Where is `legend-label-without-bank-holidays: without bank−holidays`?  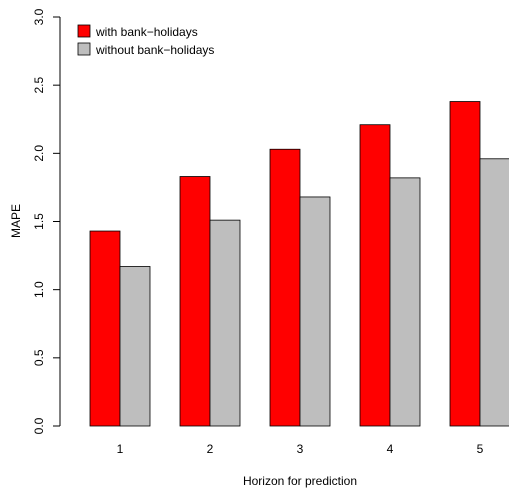 legend-label-without-bank-holidays: without bank−holidays is located at coordinates (154, 50).